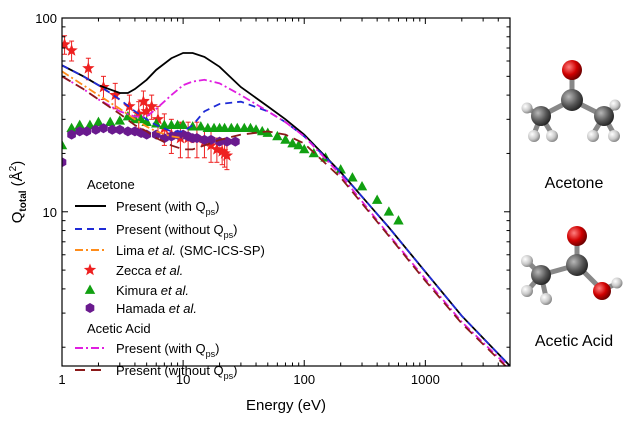 This screenshot has height=431, width=627. I want to click on legend-label: Zecca et al., so click(149, 270).